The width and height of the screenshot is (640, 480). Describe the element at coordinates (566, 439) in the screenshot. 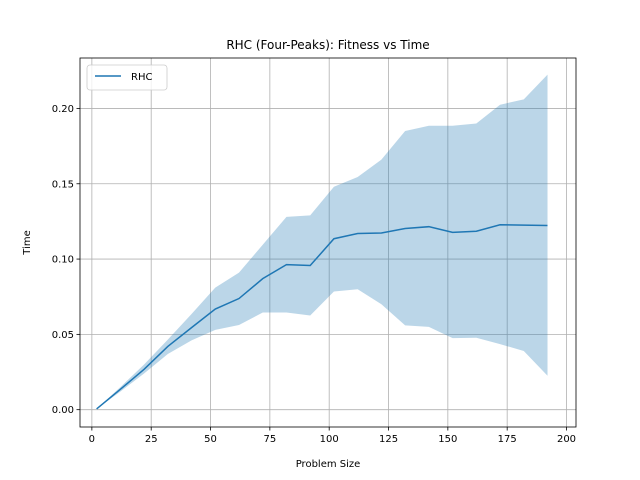

I see `x-tick-label: 200` at that location.